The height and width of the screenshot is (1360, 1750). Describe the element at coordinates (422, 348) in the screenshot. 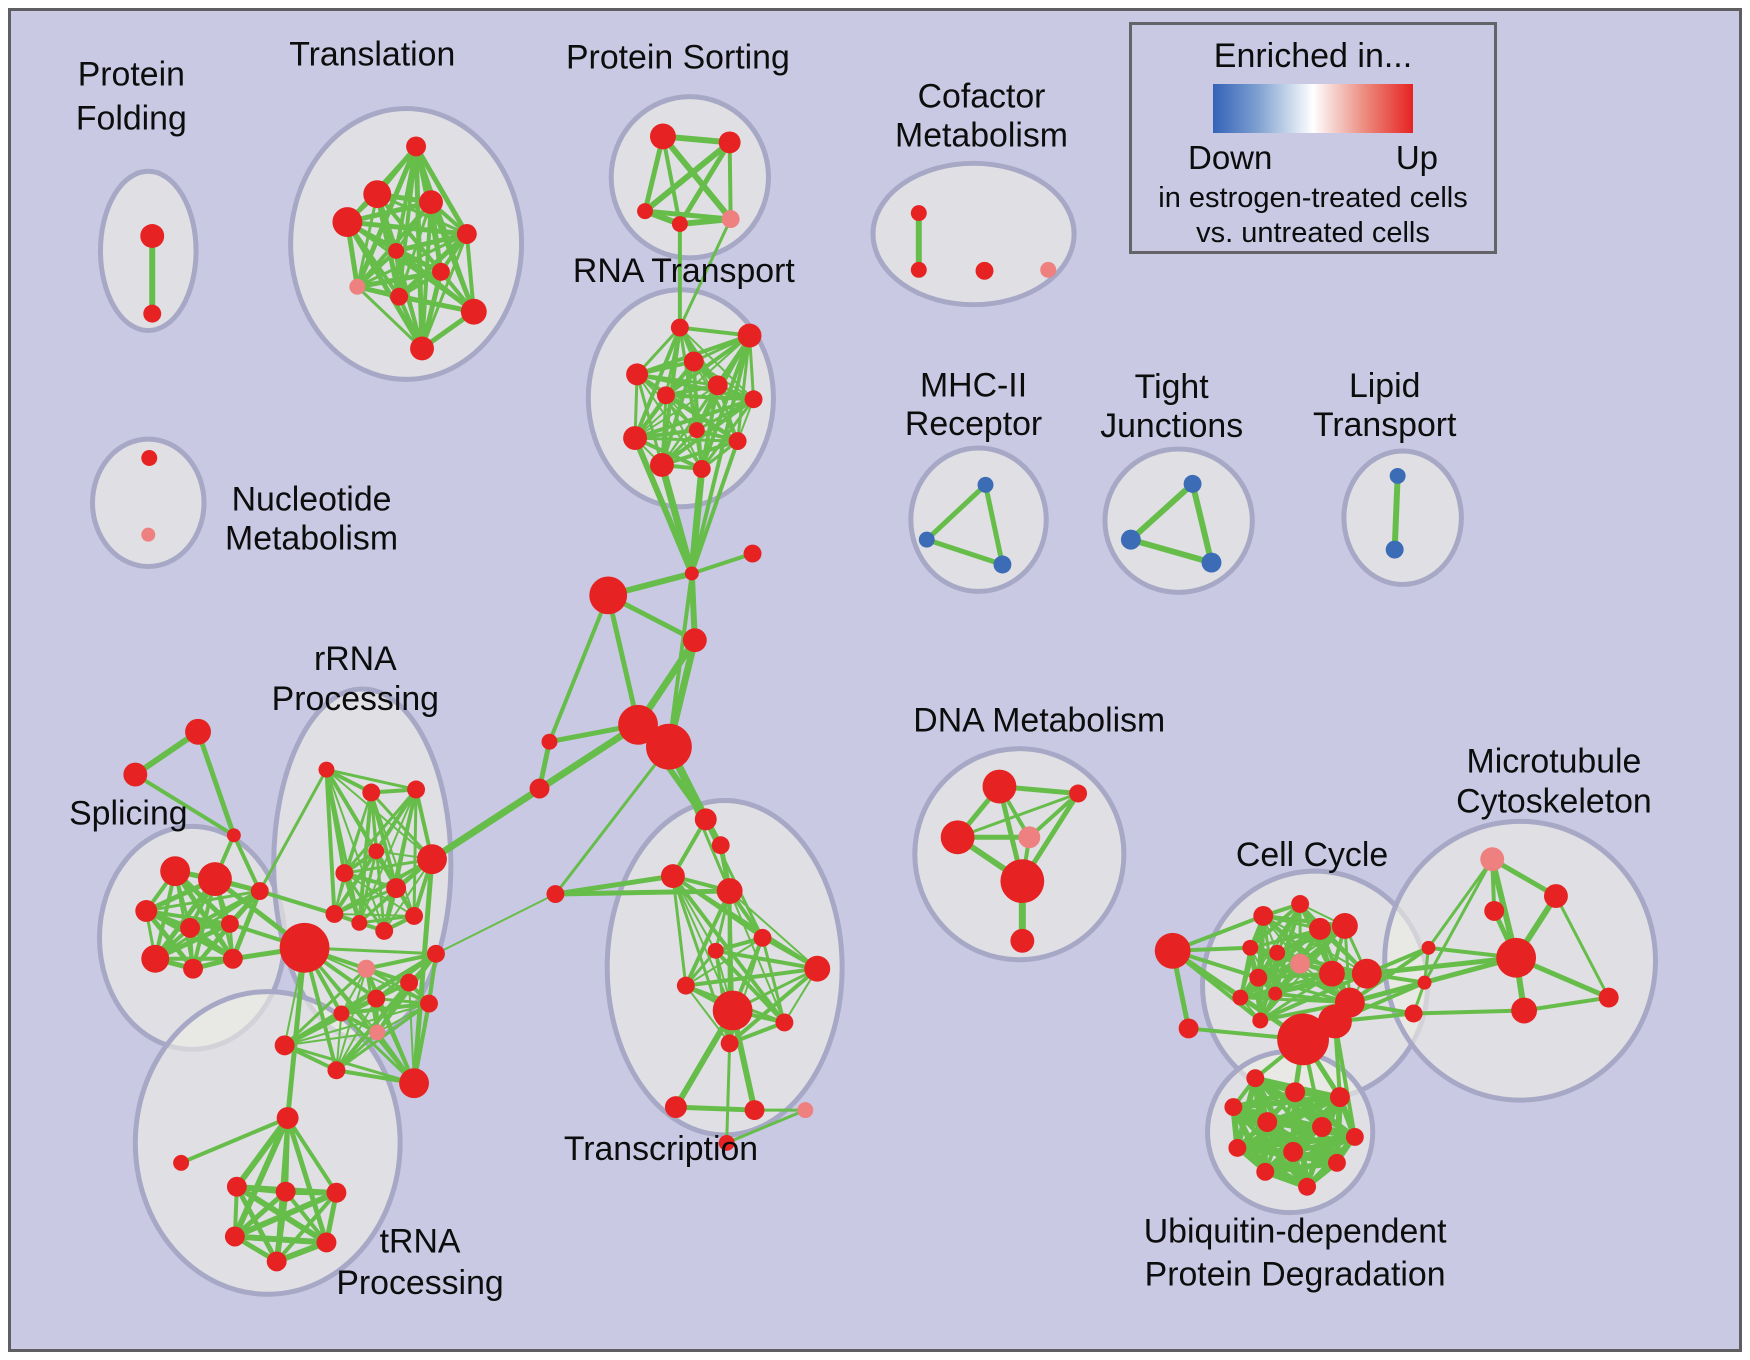

I see `node-t11` at that location.